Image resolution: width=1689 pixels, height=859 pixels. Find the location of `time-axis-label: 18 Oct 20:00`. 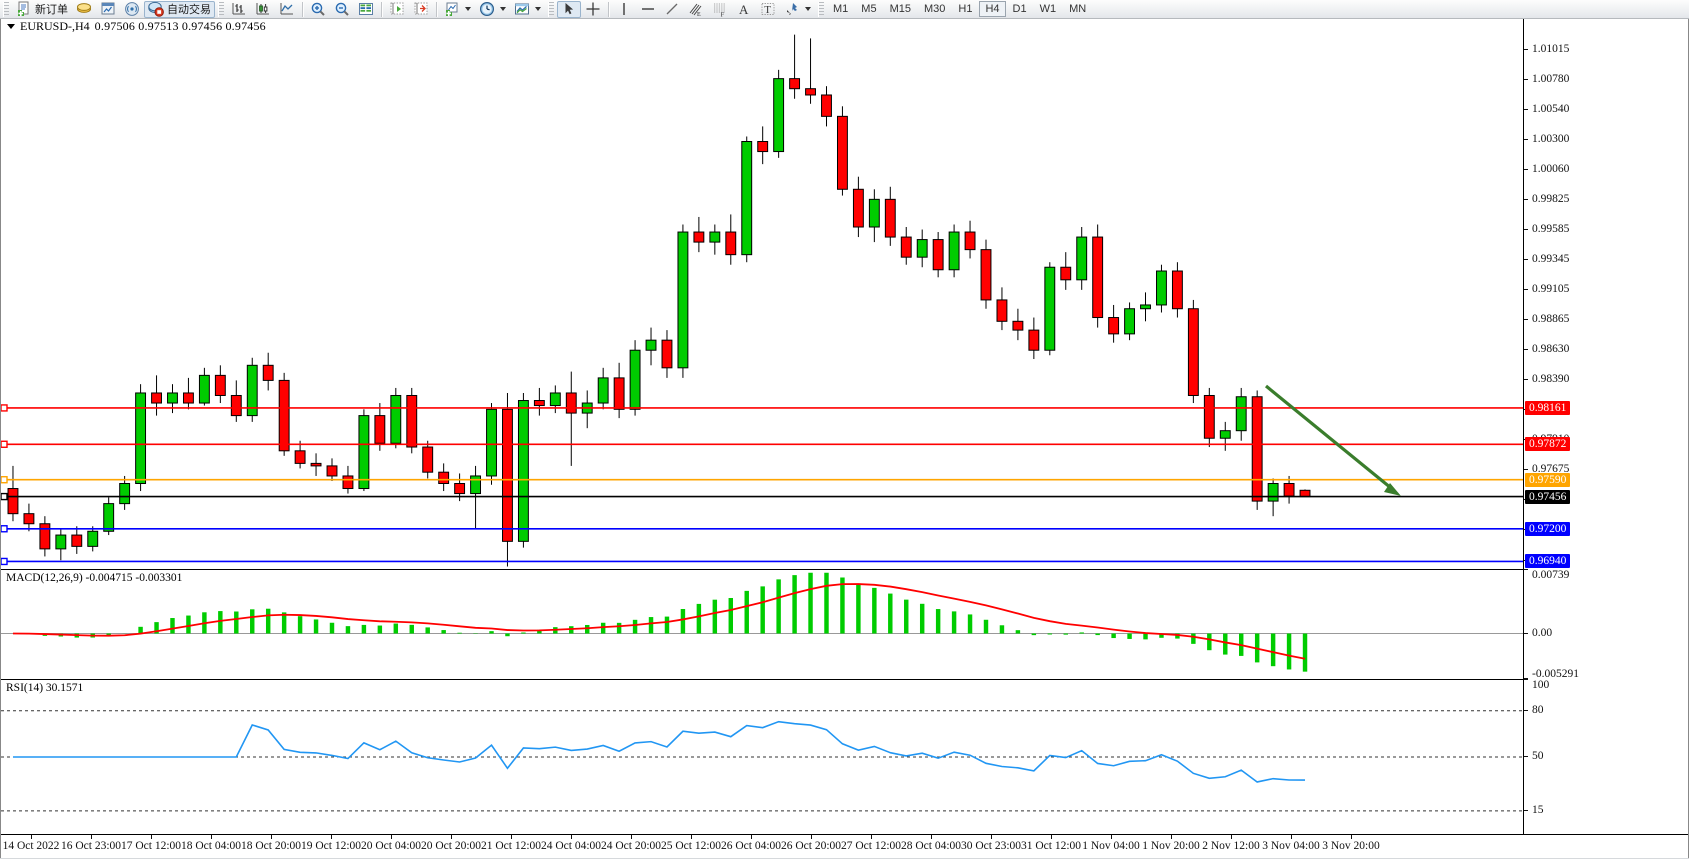

time-axis-label: 18 Oct 20:00 is located at coordinates (271, 846).